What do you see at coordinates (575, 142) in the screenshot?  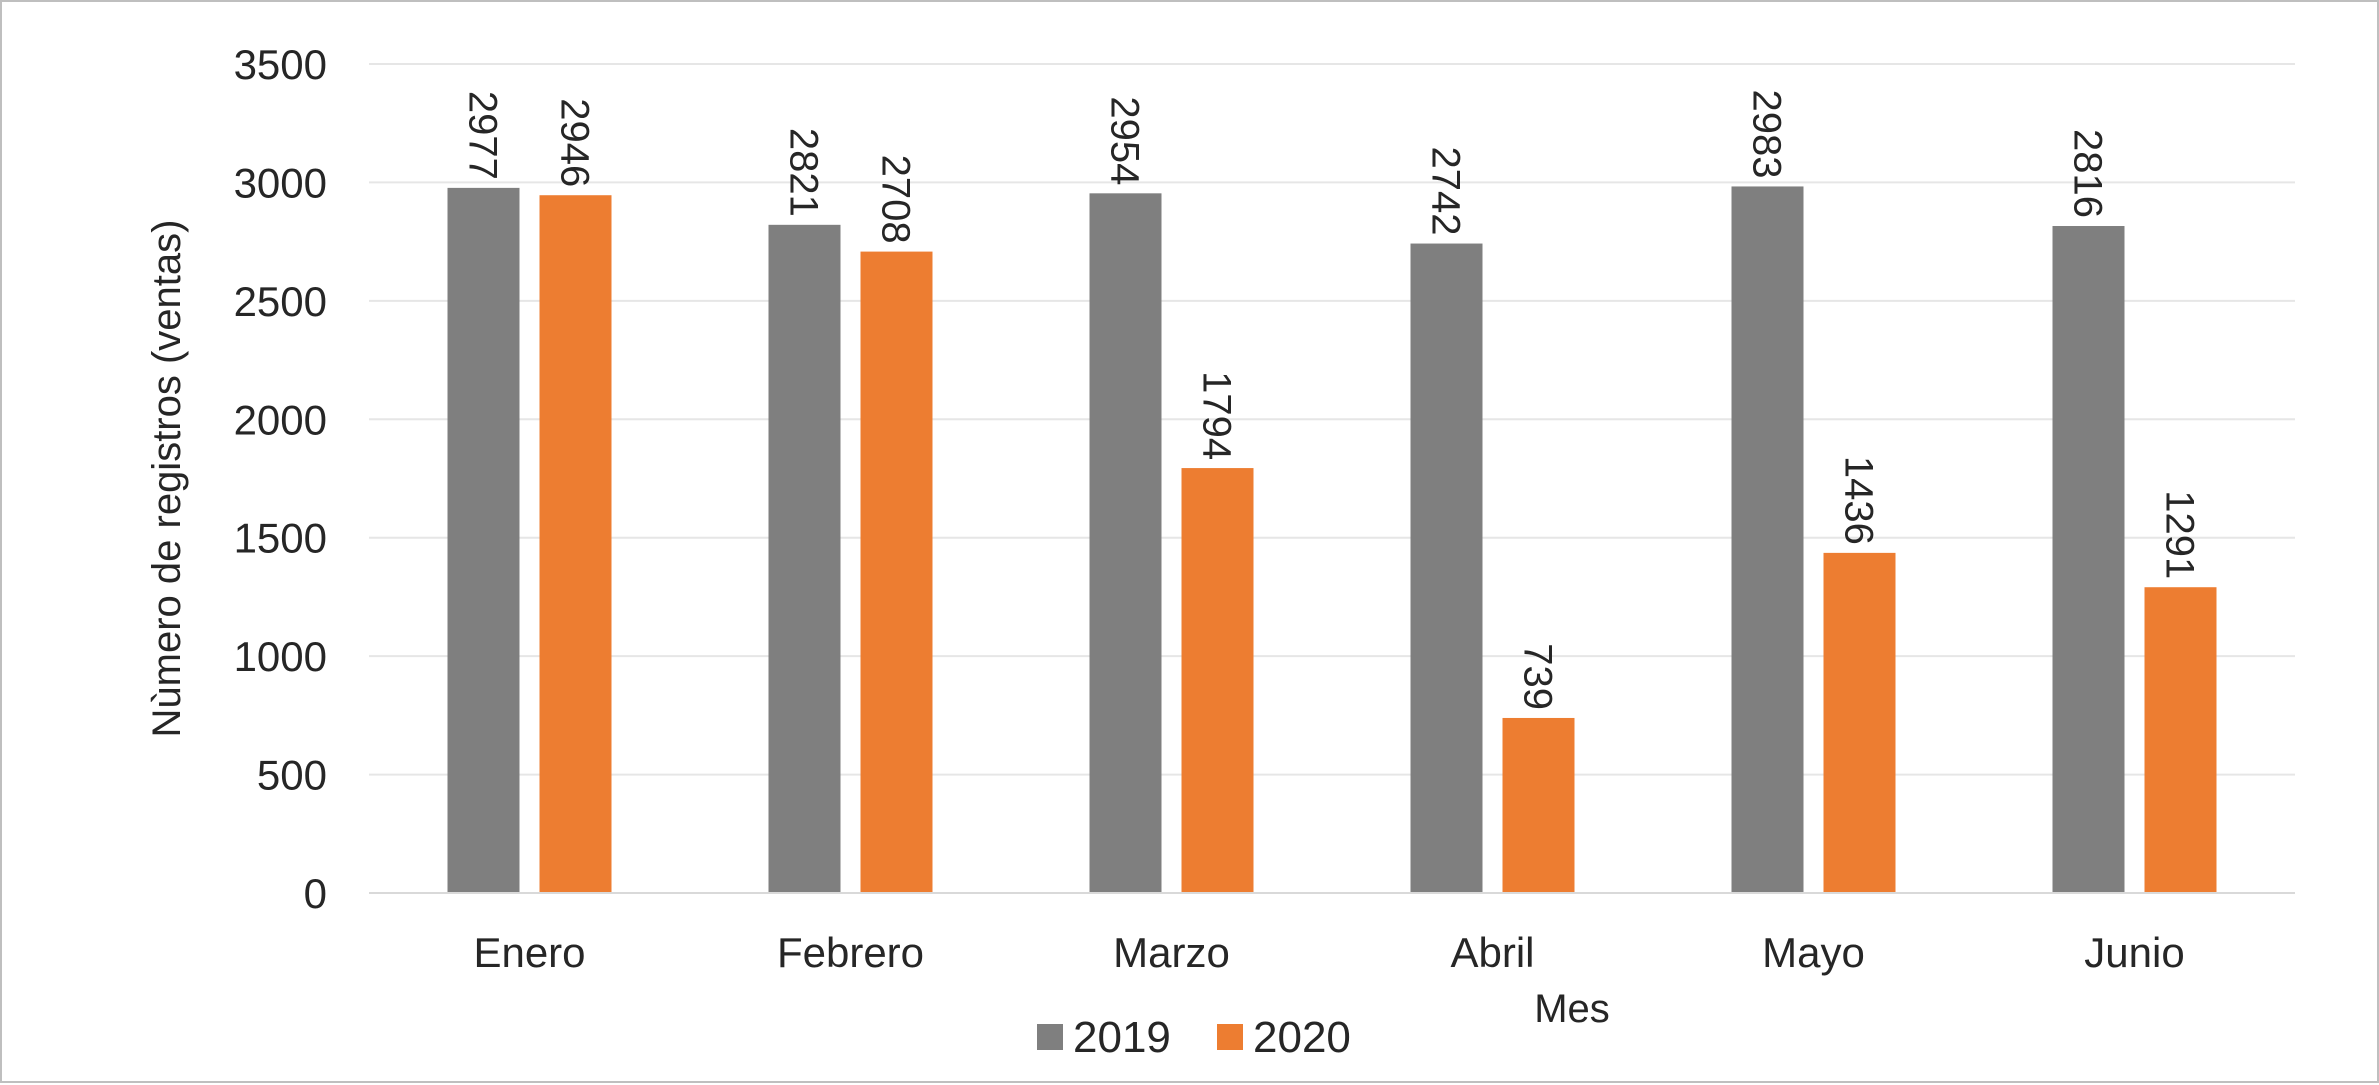 I see `data-label: 2946` at bounding box center [575, 142].